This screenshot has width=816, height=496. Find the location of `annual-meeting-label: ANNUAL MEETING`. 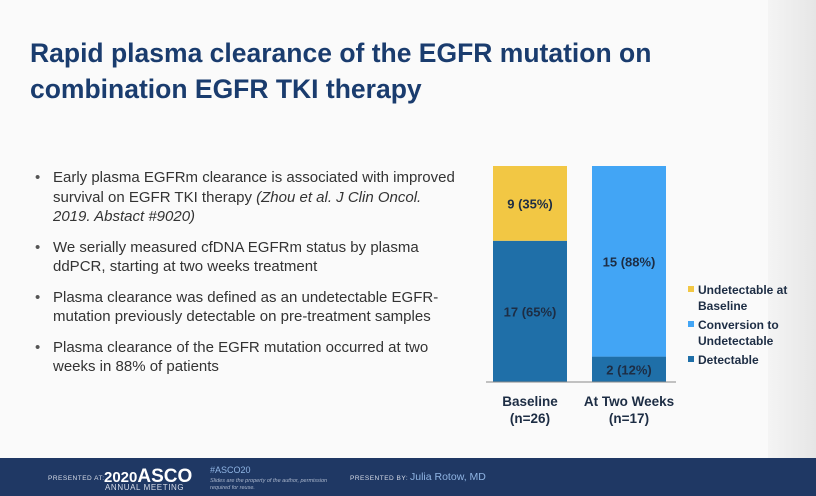

annual-meeting-label: ANNUAL MEETING is located at coordinates (145, 487).